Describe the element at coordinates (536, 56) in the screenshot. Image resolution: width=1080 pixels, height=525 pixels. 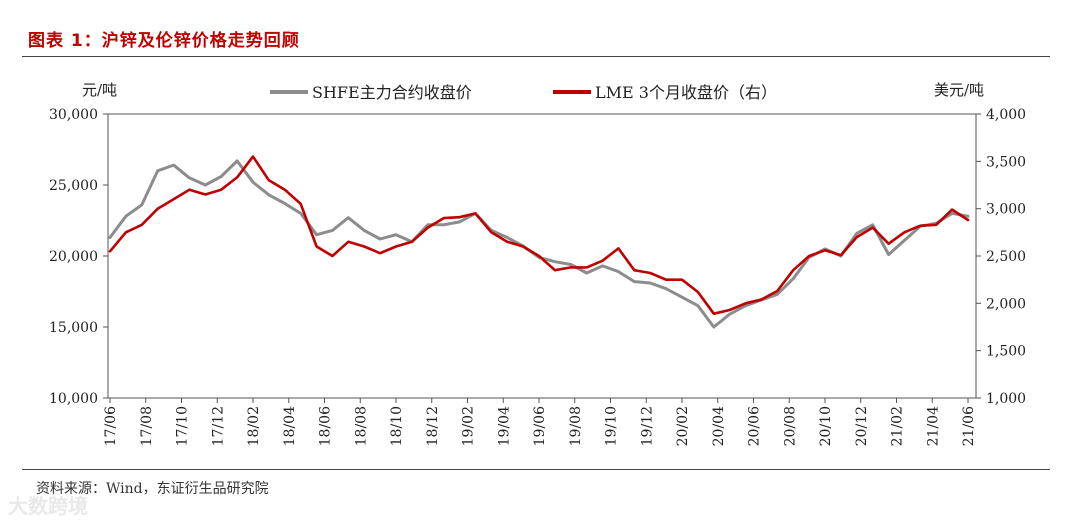
I see `top-rule` at that location.